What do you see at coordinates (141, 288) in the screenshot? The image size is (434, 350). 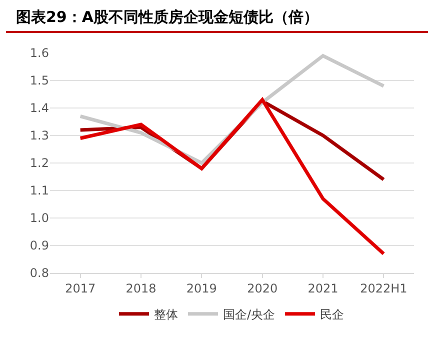 I see `x-tick-label: 2018` at bounding box center [141, 288].